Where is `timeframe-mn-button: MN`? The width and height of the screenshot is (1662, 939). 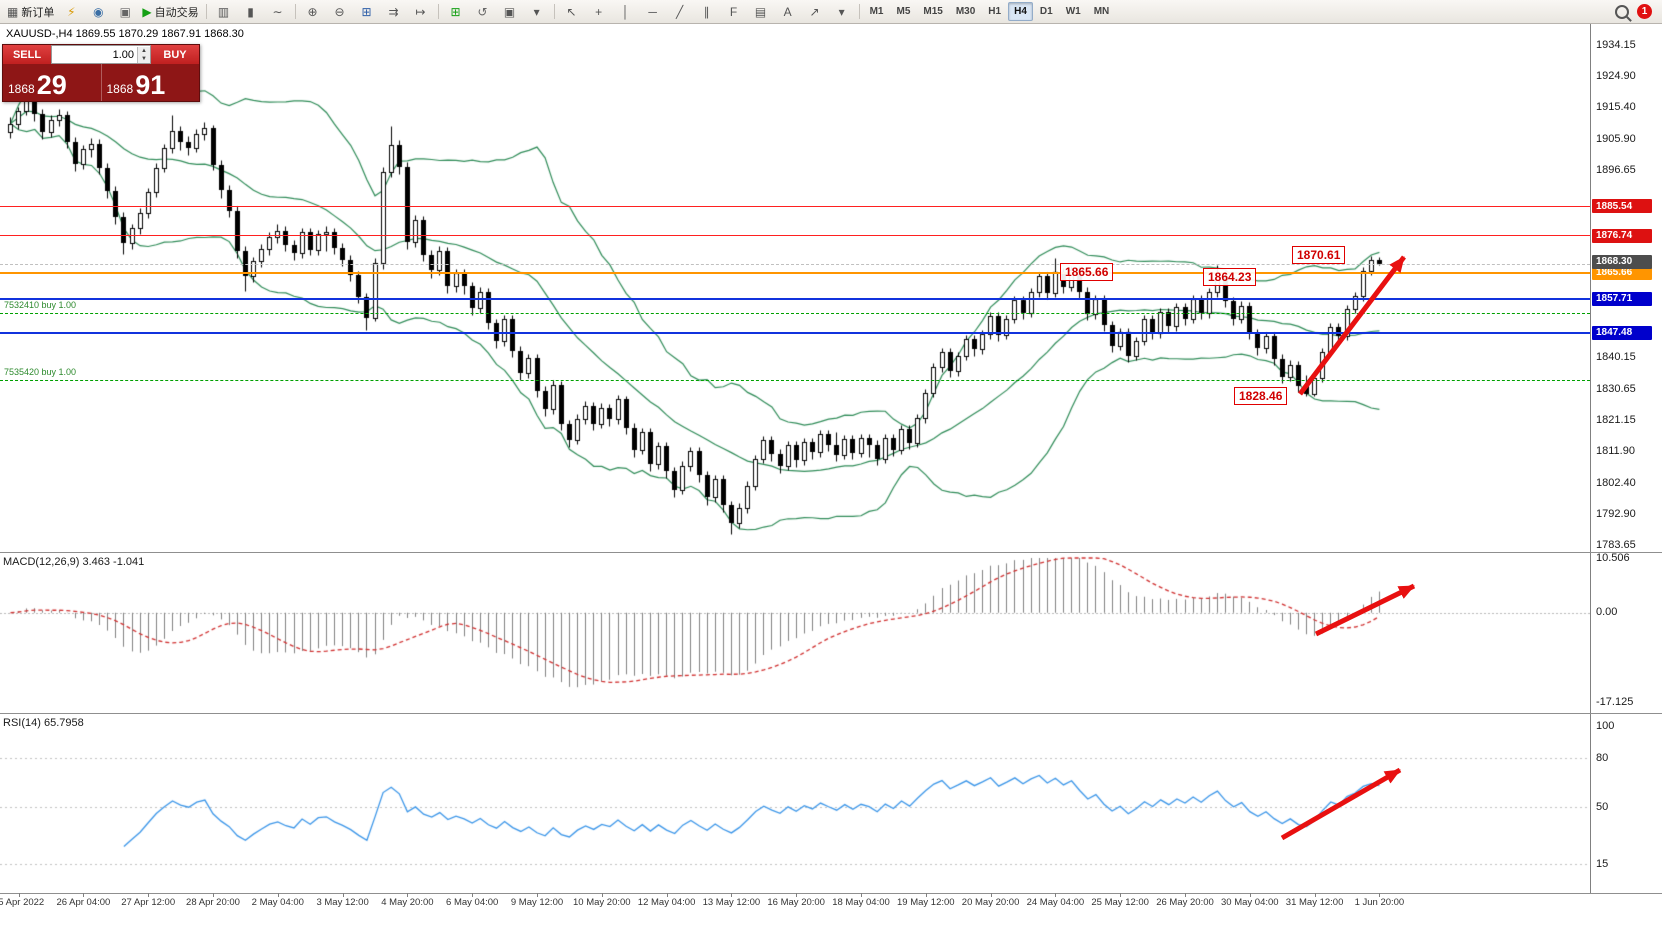 timeframe-mn-button: MN is located at coordinates (1101, 11).